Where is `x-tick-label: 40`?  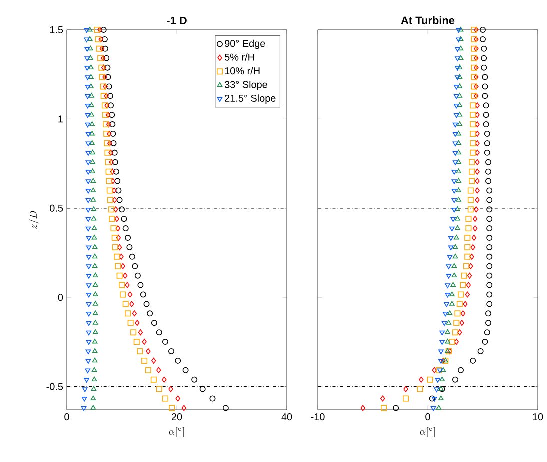 x-tick-label: 40 is located at coordinates (287, 417).